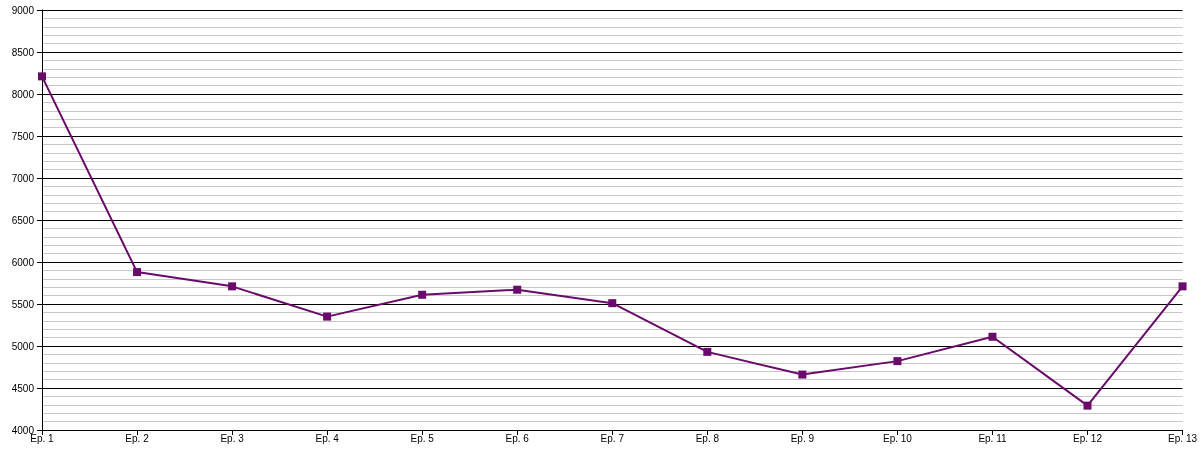 This screenshot has width=1200, height=450. I want to click on x-tick-label: Ep. 9, so click(802, 438).